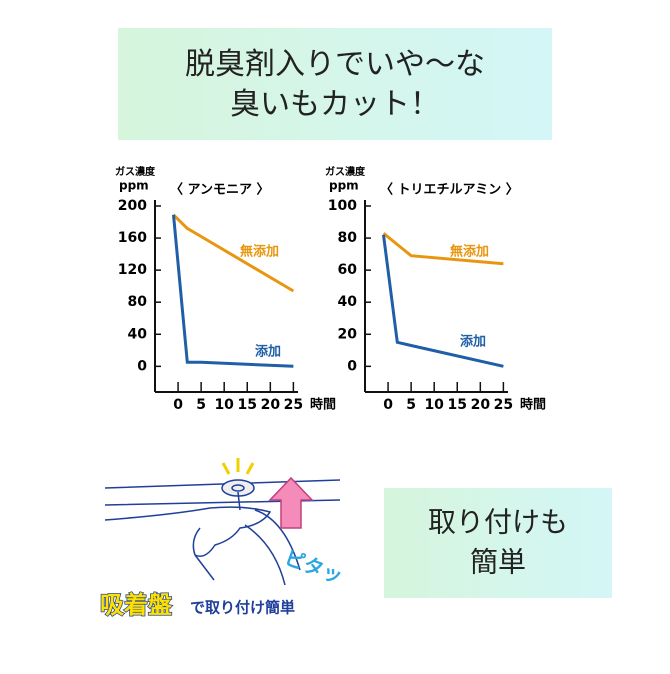  What do you see at coordinates (136, 605) in the screenshot?
I see `caption-main: 吸着盤` at bounding box center [136, 605].